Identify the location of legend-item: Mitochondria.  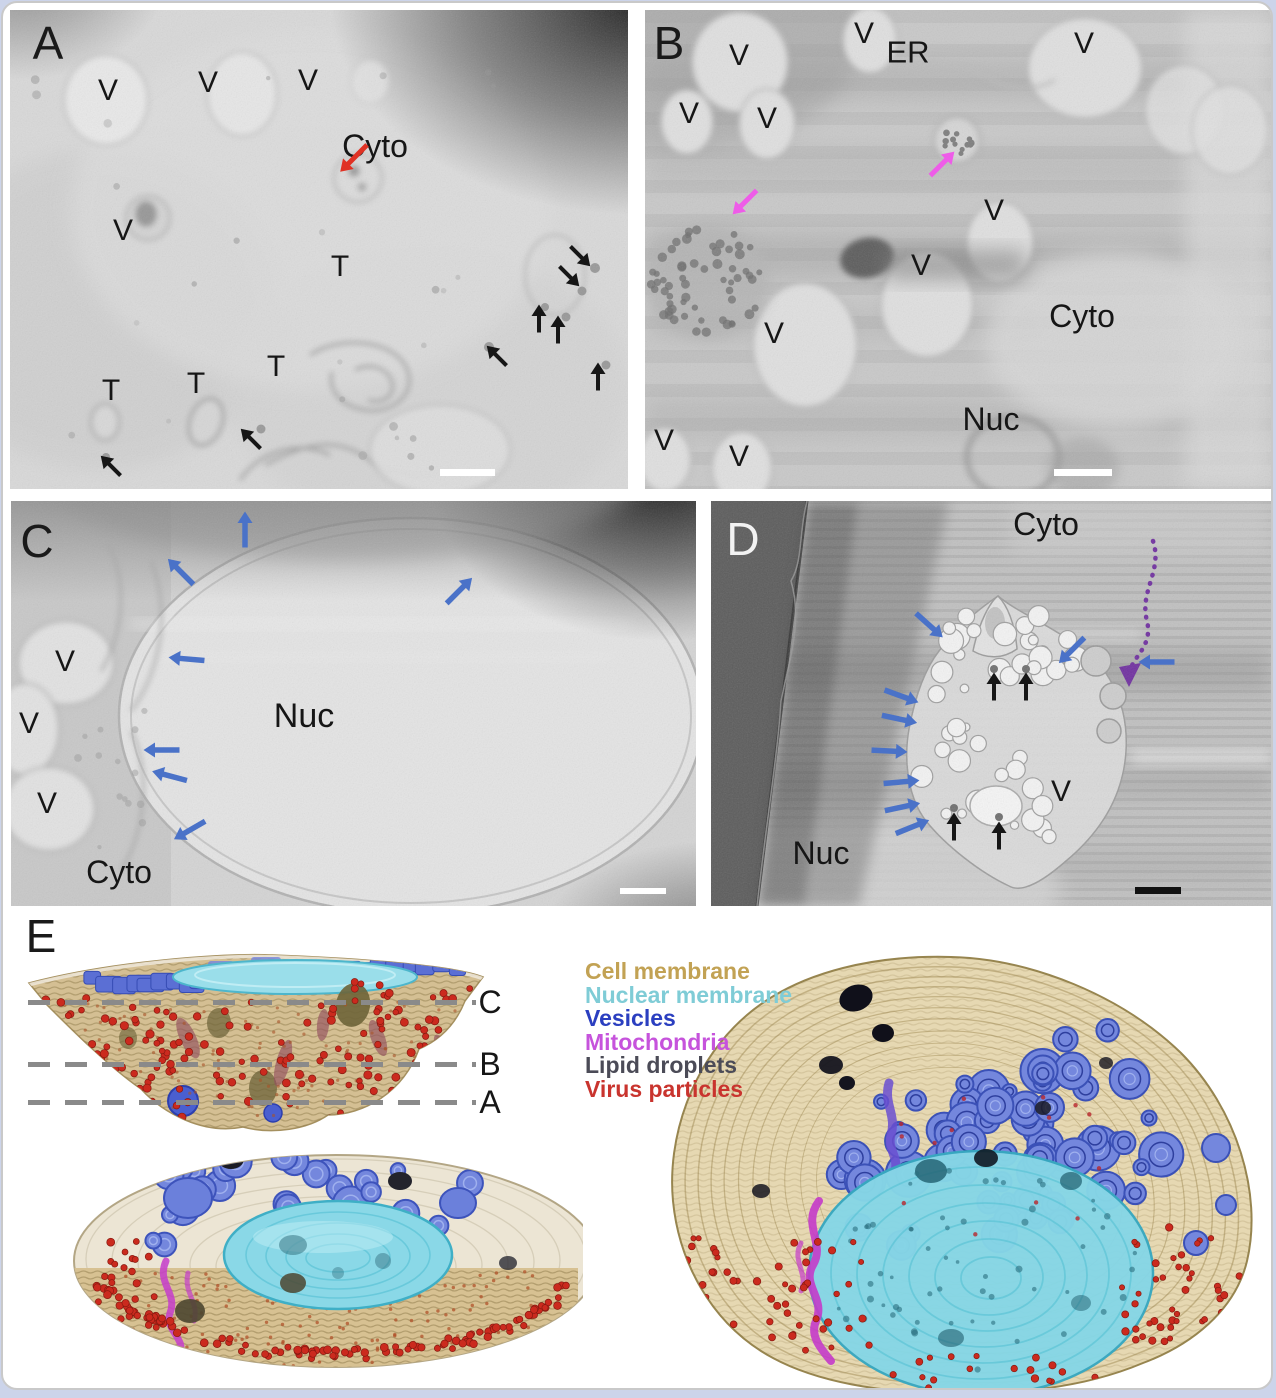
(657, 1041).